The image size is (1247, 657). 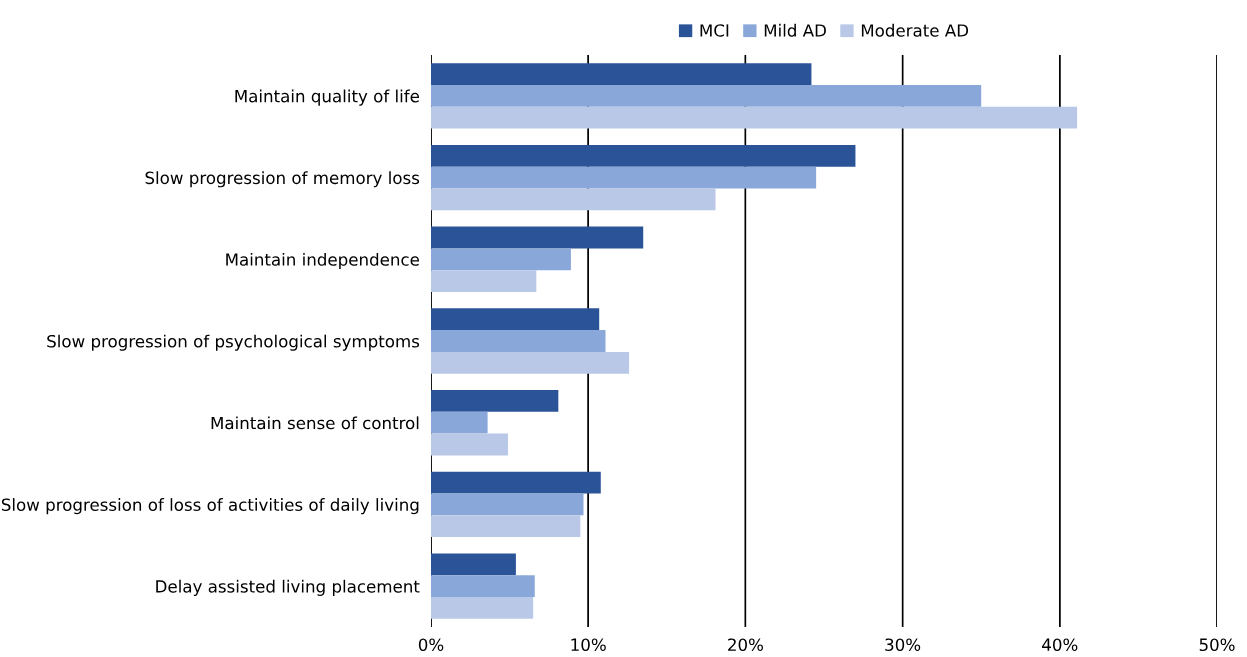 I want to click on legend-label: MCI, so click(x=714, y=30).